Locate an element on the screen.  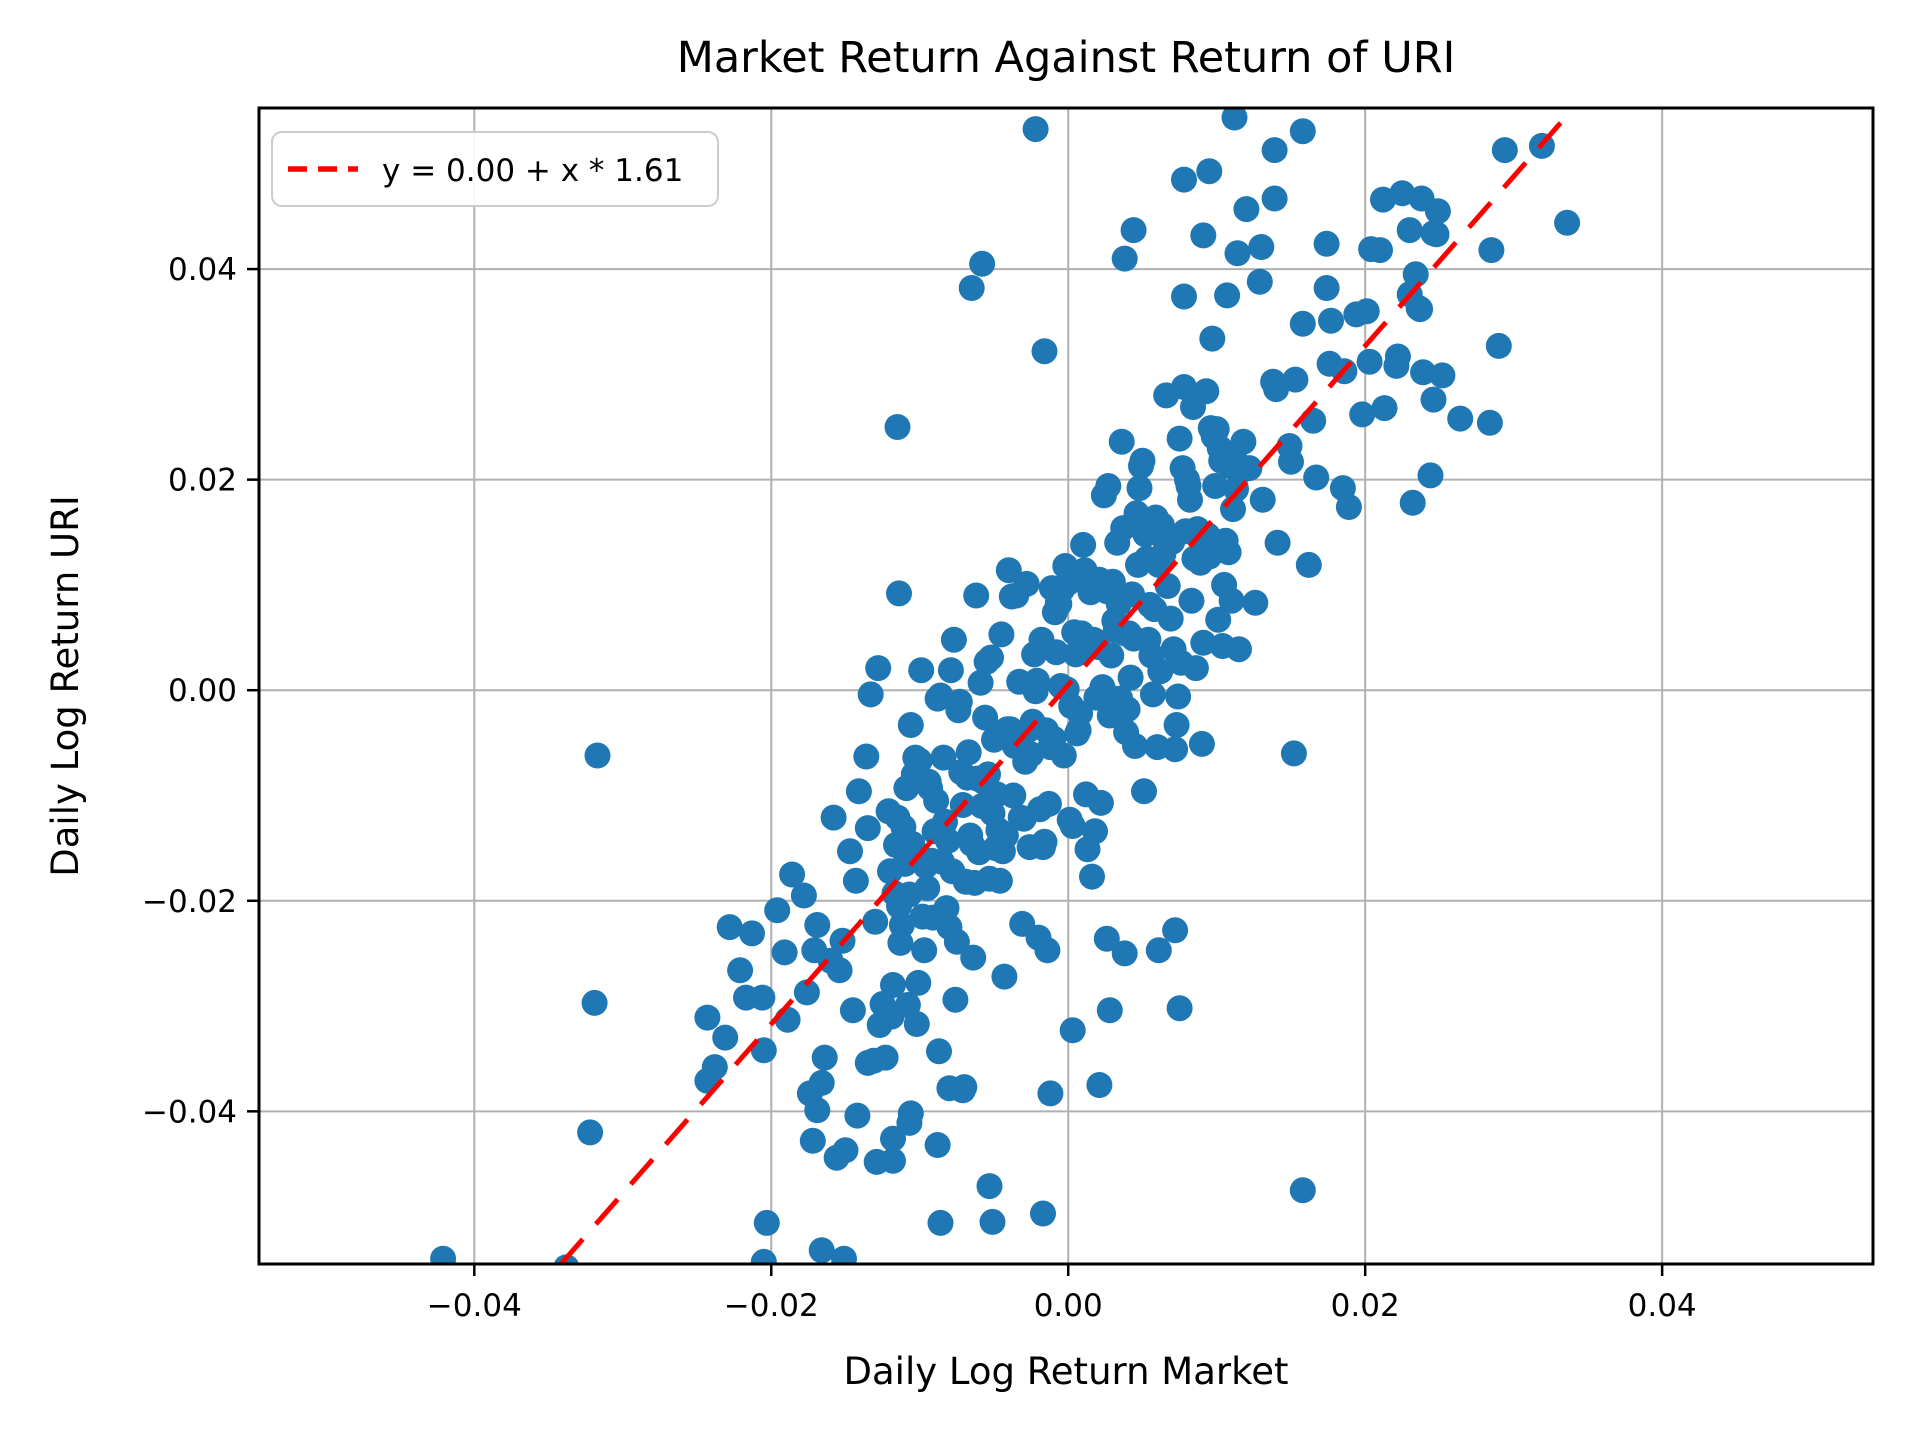
x-tick-label: 0.02 is located at coordinates (1365, 1306).